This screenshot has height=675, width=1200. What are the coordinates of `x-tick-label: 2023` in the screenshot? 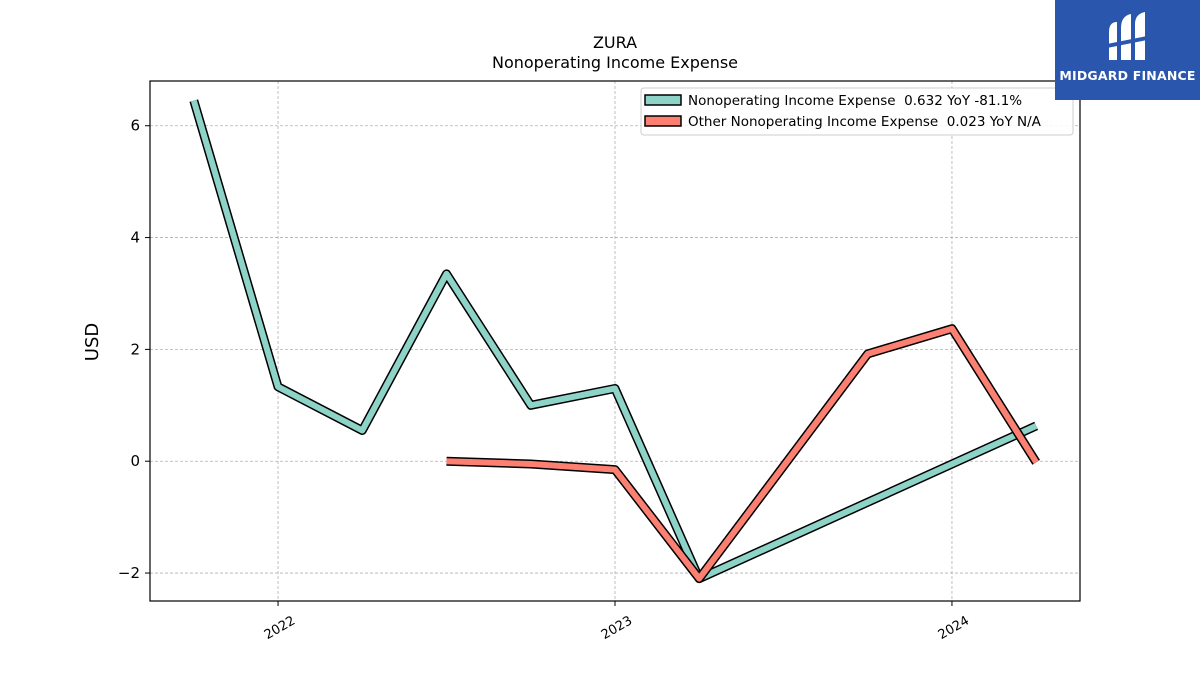 It's located at (617, 628).